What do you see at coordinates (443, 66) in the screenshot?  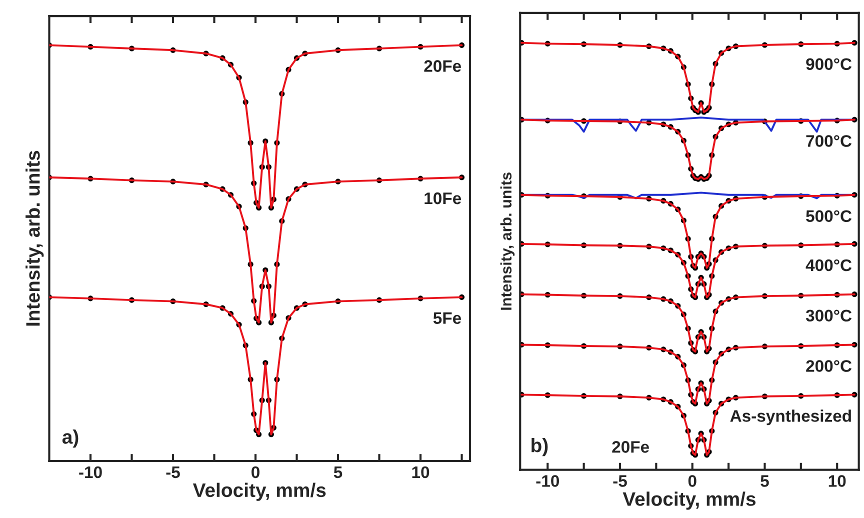 I see `series-label: 20Fe` at bounding box center [443, 66].